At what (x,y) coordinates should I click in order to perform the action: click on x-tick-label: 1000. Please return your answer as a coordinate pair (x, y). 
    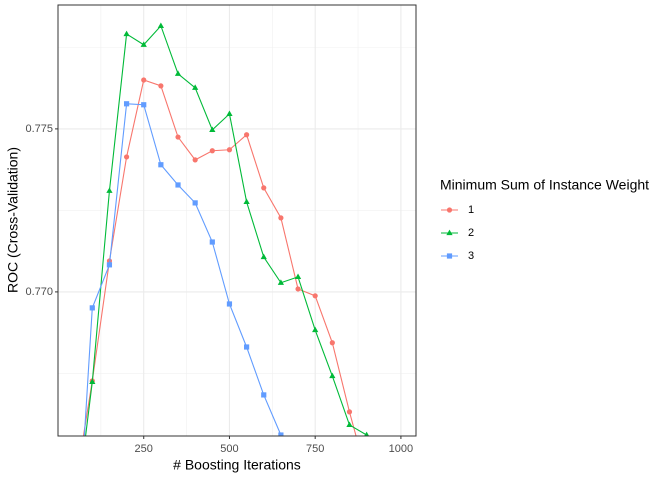
    Looking at the image, I should click on (401, 449).